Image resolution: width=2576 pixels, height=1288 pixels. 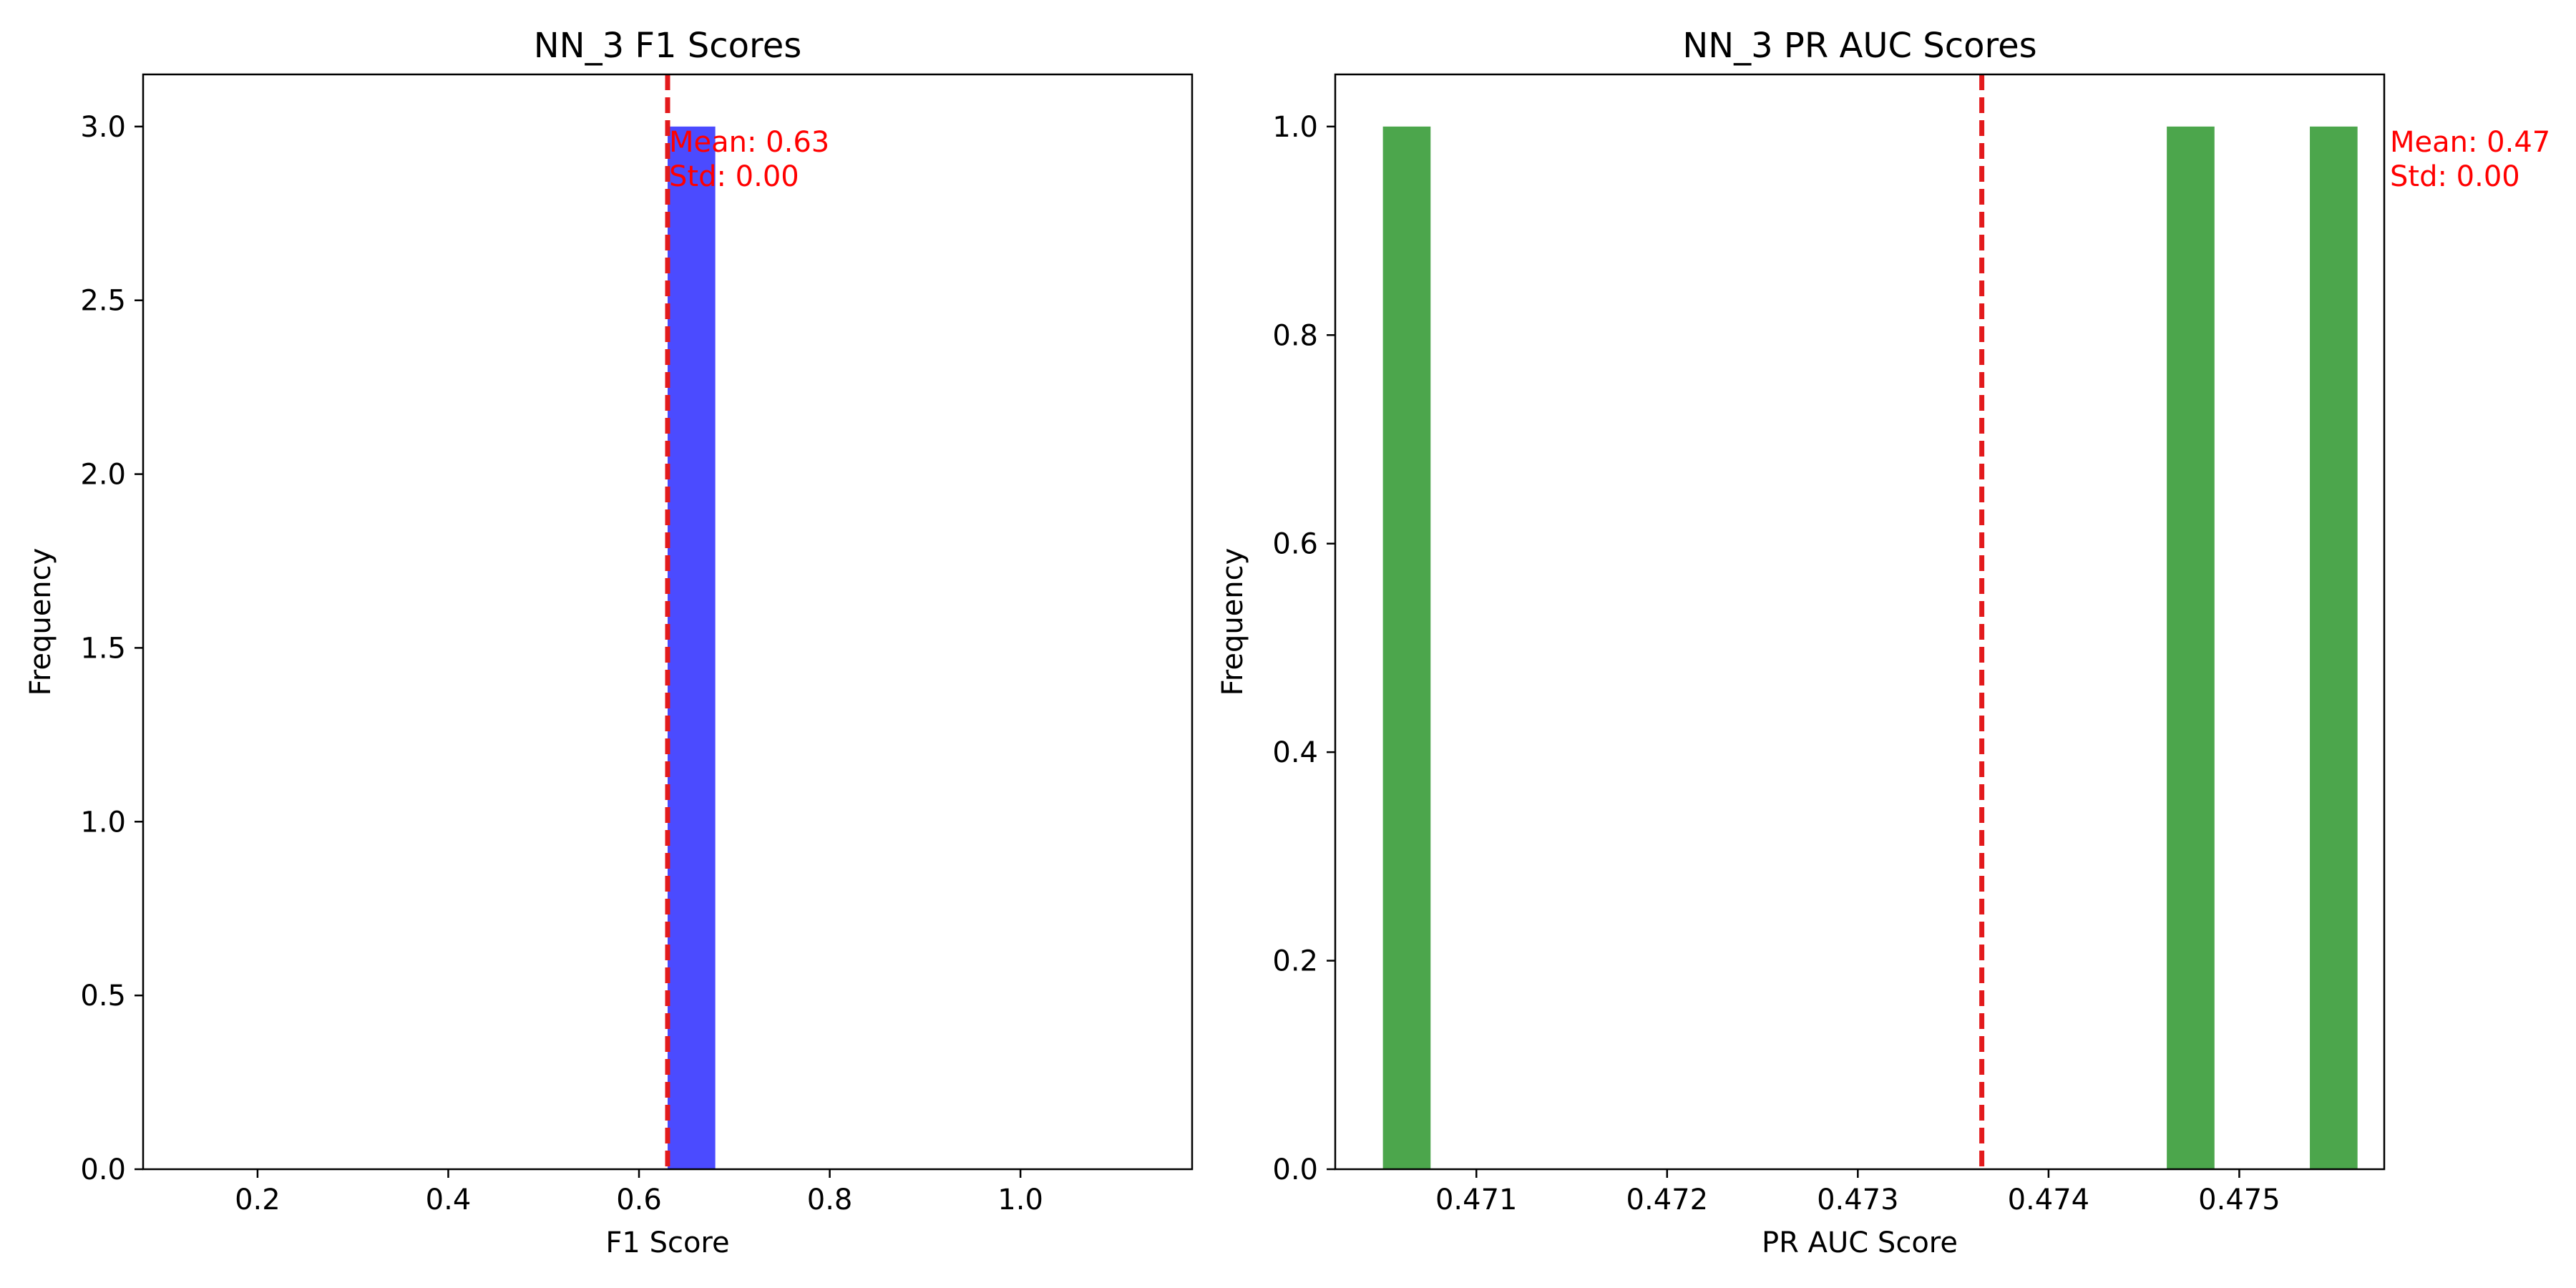 What do you see at coordinates (257, 1200) in the screenshot?
I see `x-tick-label: 0.2` at bounding box center [257, 1200].